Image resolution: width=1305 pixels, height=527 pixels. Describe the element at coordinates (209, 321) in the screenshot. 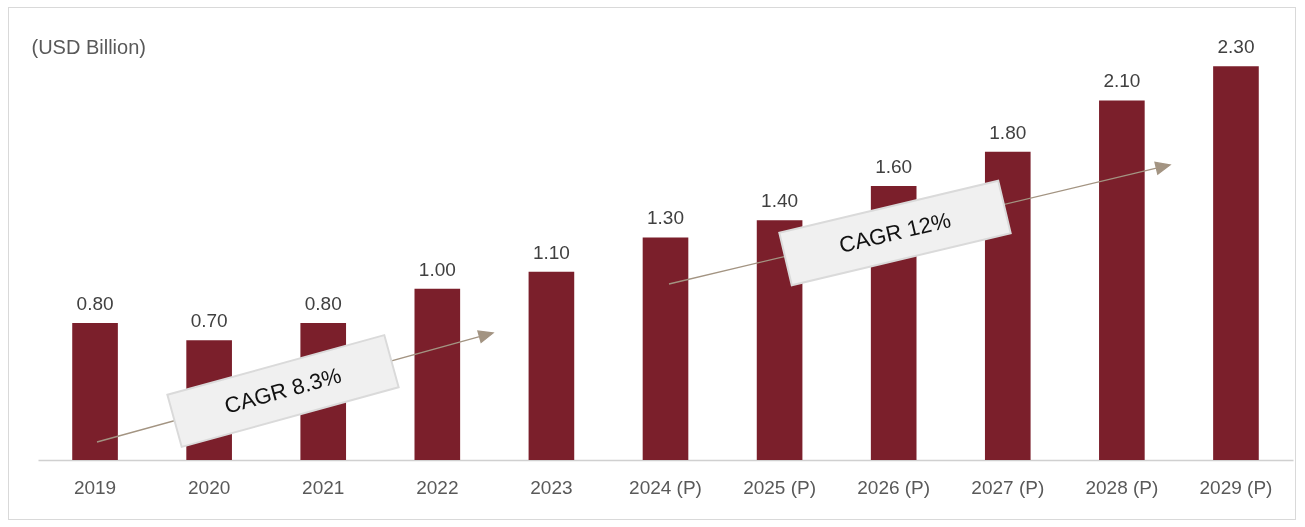

I see `data-label: 0.70` at that location.